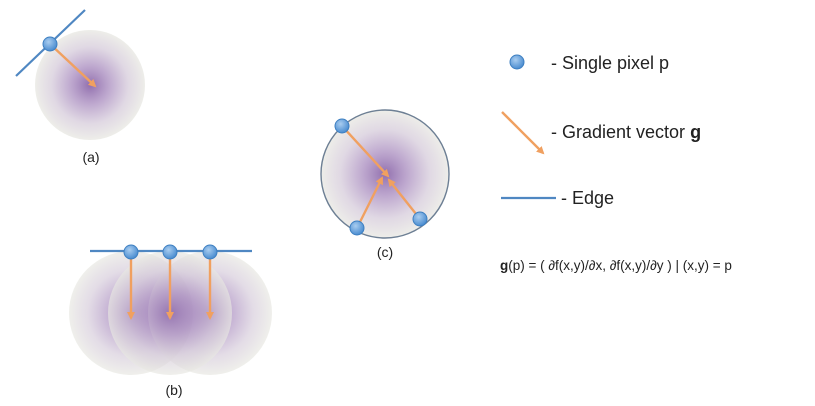 The width and height of the screenshot is (815, 406). Describe the element at coordinates (523, 133) in the screenshot. I see `gradient-arrow-icon` at that location.